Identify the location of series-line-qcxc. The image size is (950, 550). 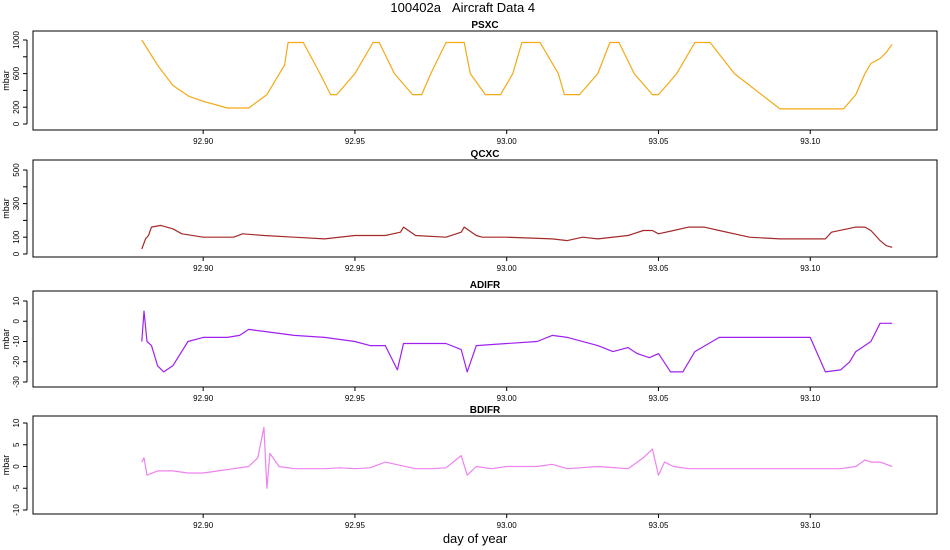
(517, 237).